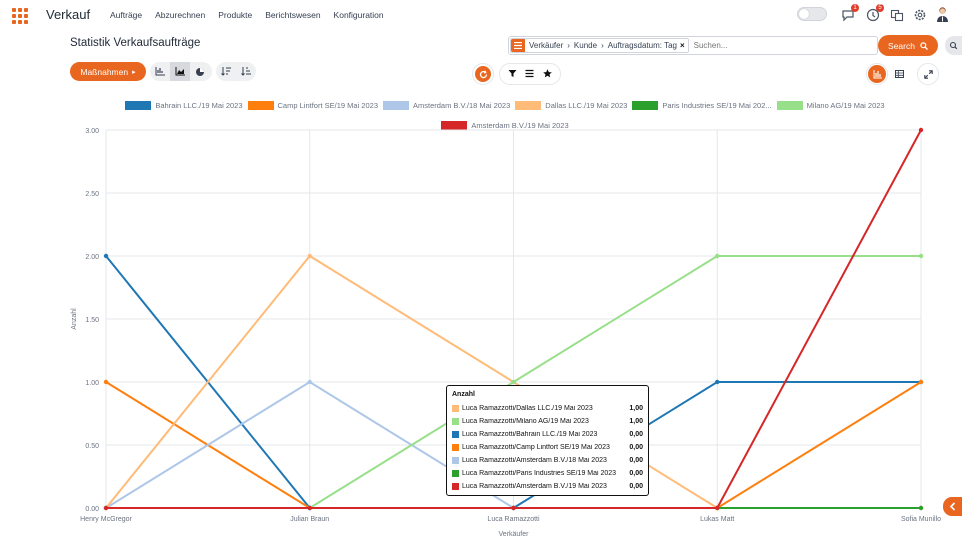 The height and width of the screenshot is (541, 962). I want to click on facet-part-1: Verkäufer, so click(546, 45).